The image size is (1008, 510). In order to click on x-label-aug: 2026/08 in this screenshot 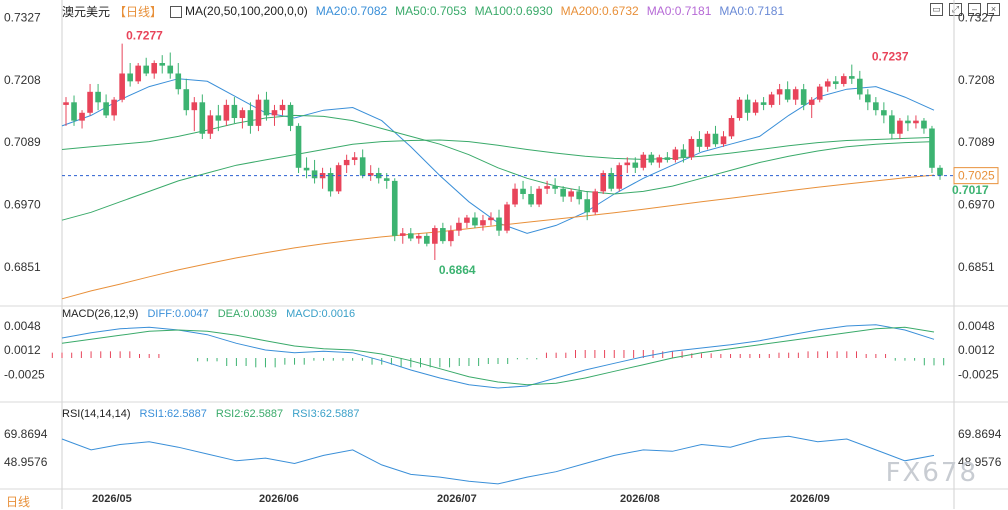, I will do `click(640, 499)`.